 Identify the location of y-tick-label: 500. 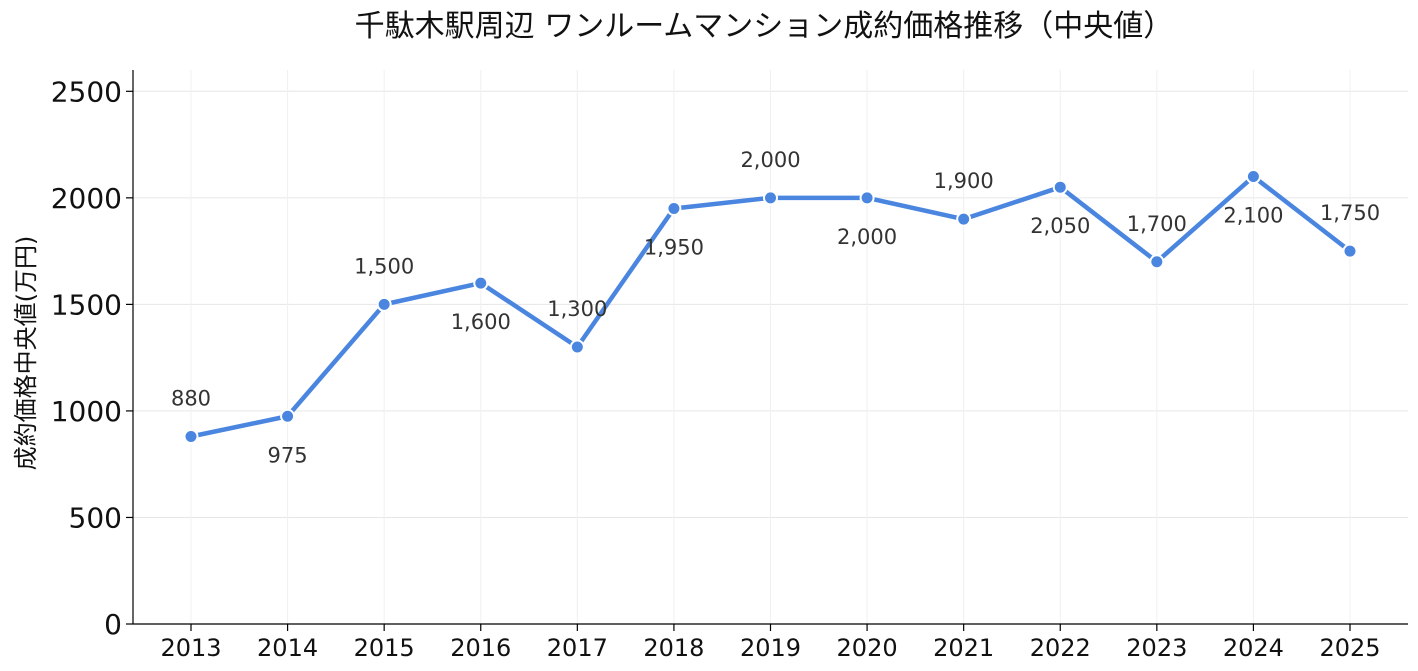
(95, 517).